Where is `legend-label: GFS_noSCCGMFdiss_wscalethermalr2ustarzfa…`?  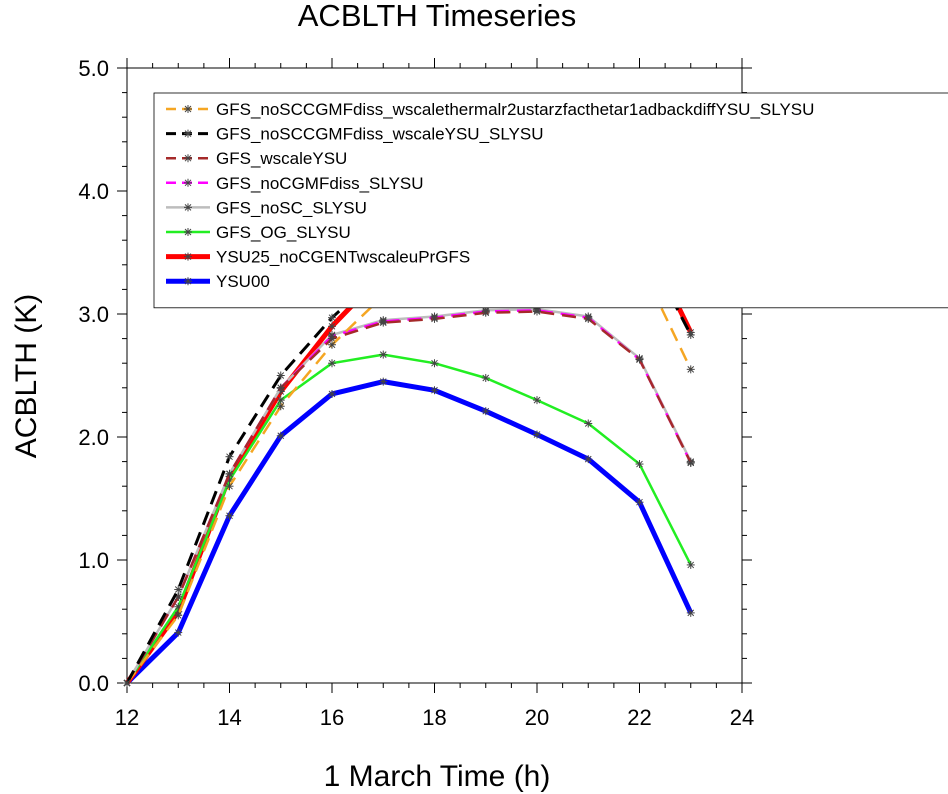
legend-label: GFS_noSCCGMFdiss_wscalethermalr2ustarzfa… is located at coordinates (515, 109).